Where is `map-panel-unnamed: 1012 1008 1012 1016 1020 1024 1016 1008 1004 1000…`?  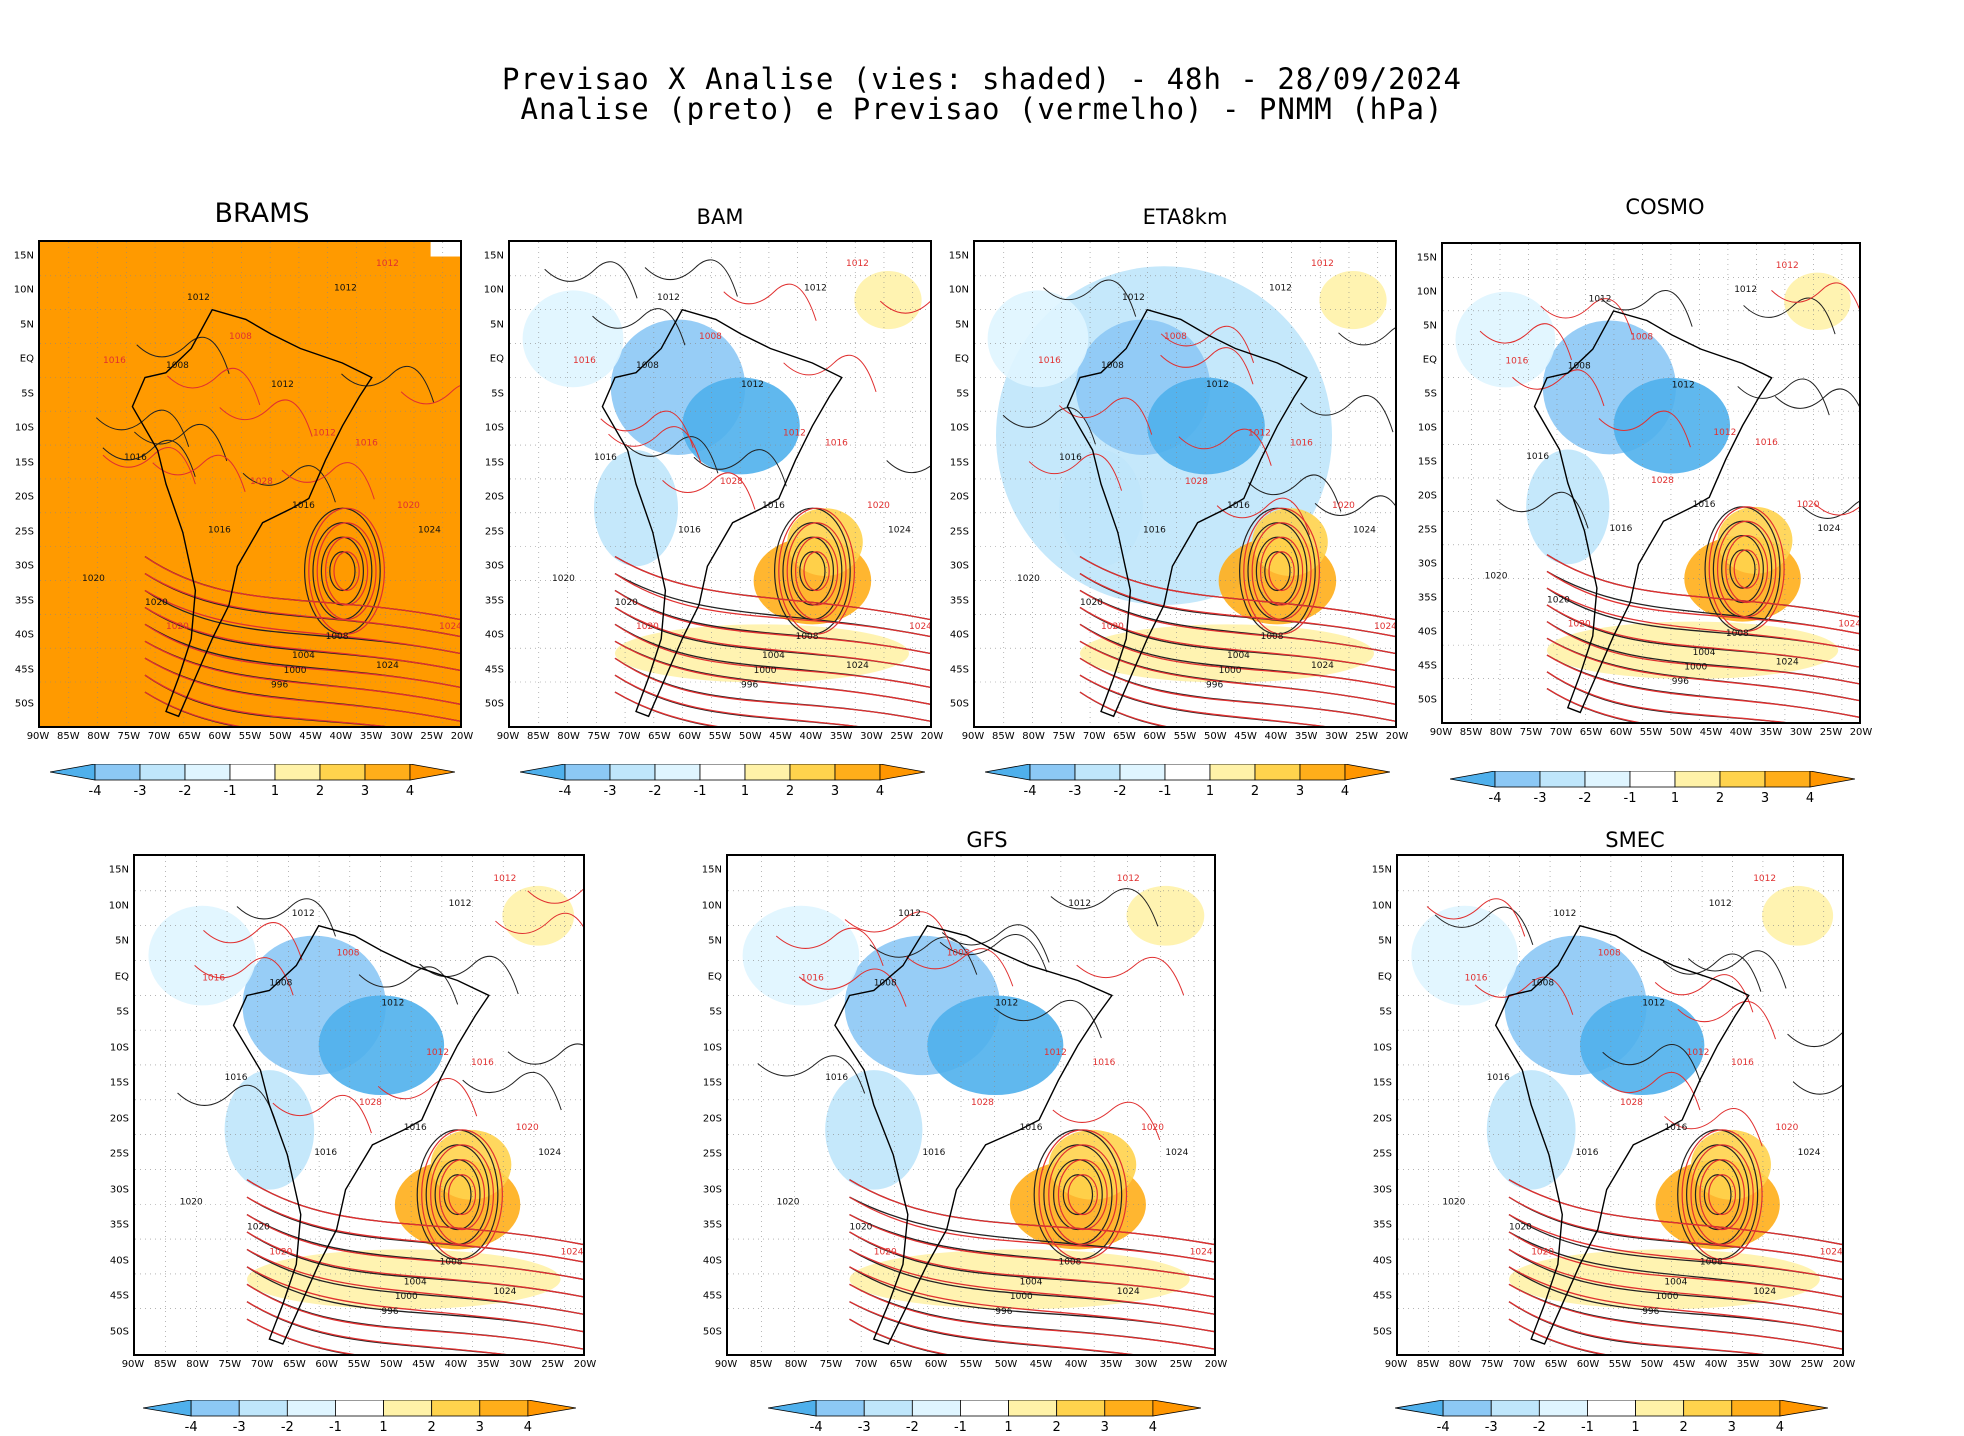
map-panel-unnamed: 1012 1008 1012 1016 1020 1024 1016 1008 1004 1000… is located at coordinates (359, 1105).